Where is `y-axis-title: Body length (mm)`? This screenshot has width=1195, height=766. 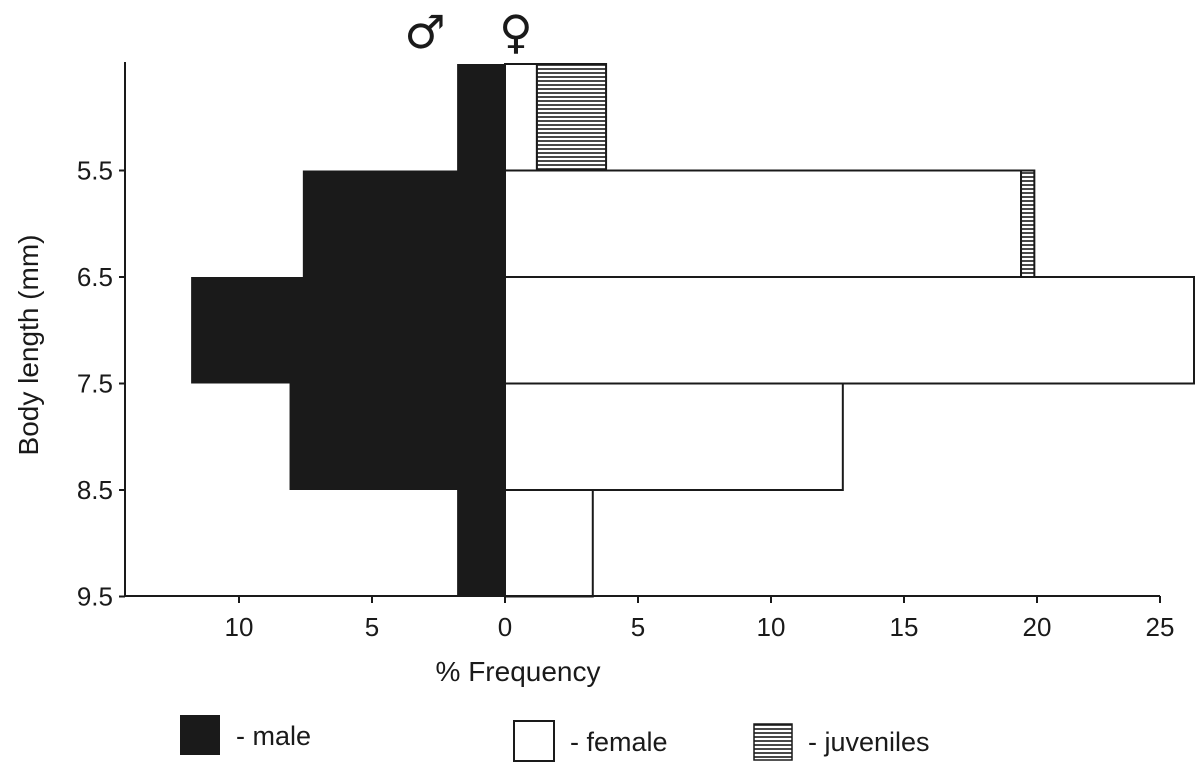 y-axis-title: Body length (mm) is located at coordinates (28, 345).